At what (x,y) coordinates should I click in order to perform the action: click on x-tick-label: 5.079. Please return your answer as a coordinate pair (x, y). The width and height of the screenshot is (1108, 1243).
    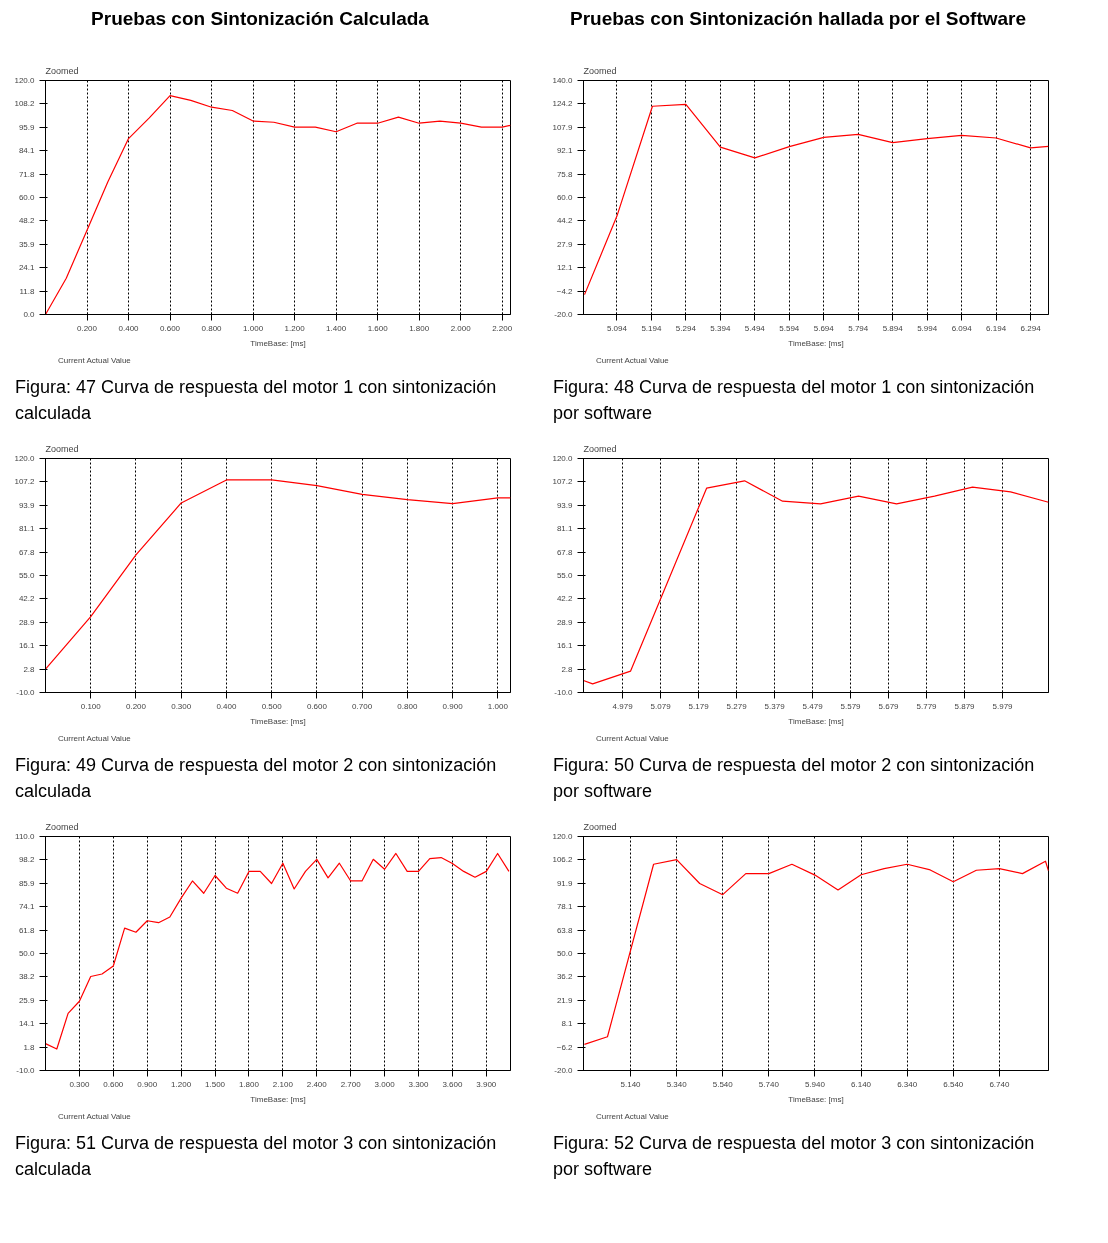
    Looking at the image, I should click on (661, 706).